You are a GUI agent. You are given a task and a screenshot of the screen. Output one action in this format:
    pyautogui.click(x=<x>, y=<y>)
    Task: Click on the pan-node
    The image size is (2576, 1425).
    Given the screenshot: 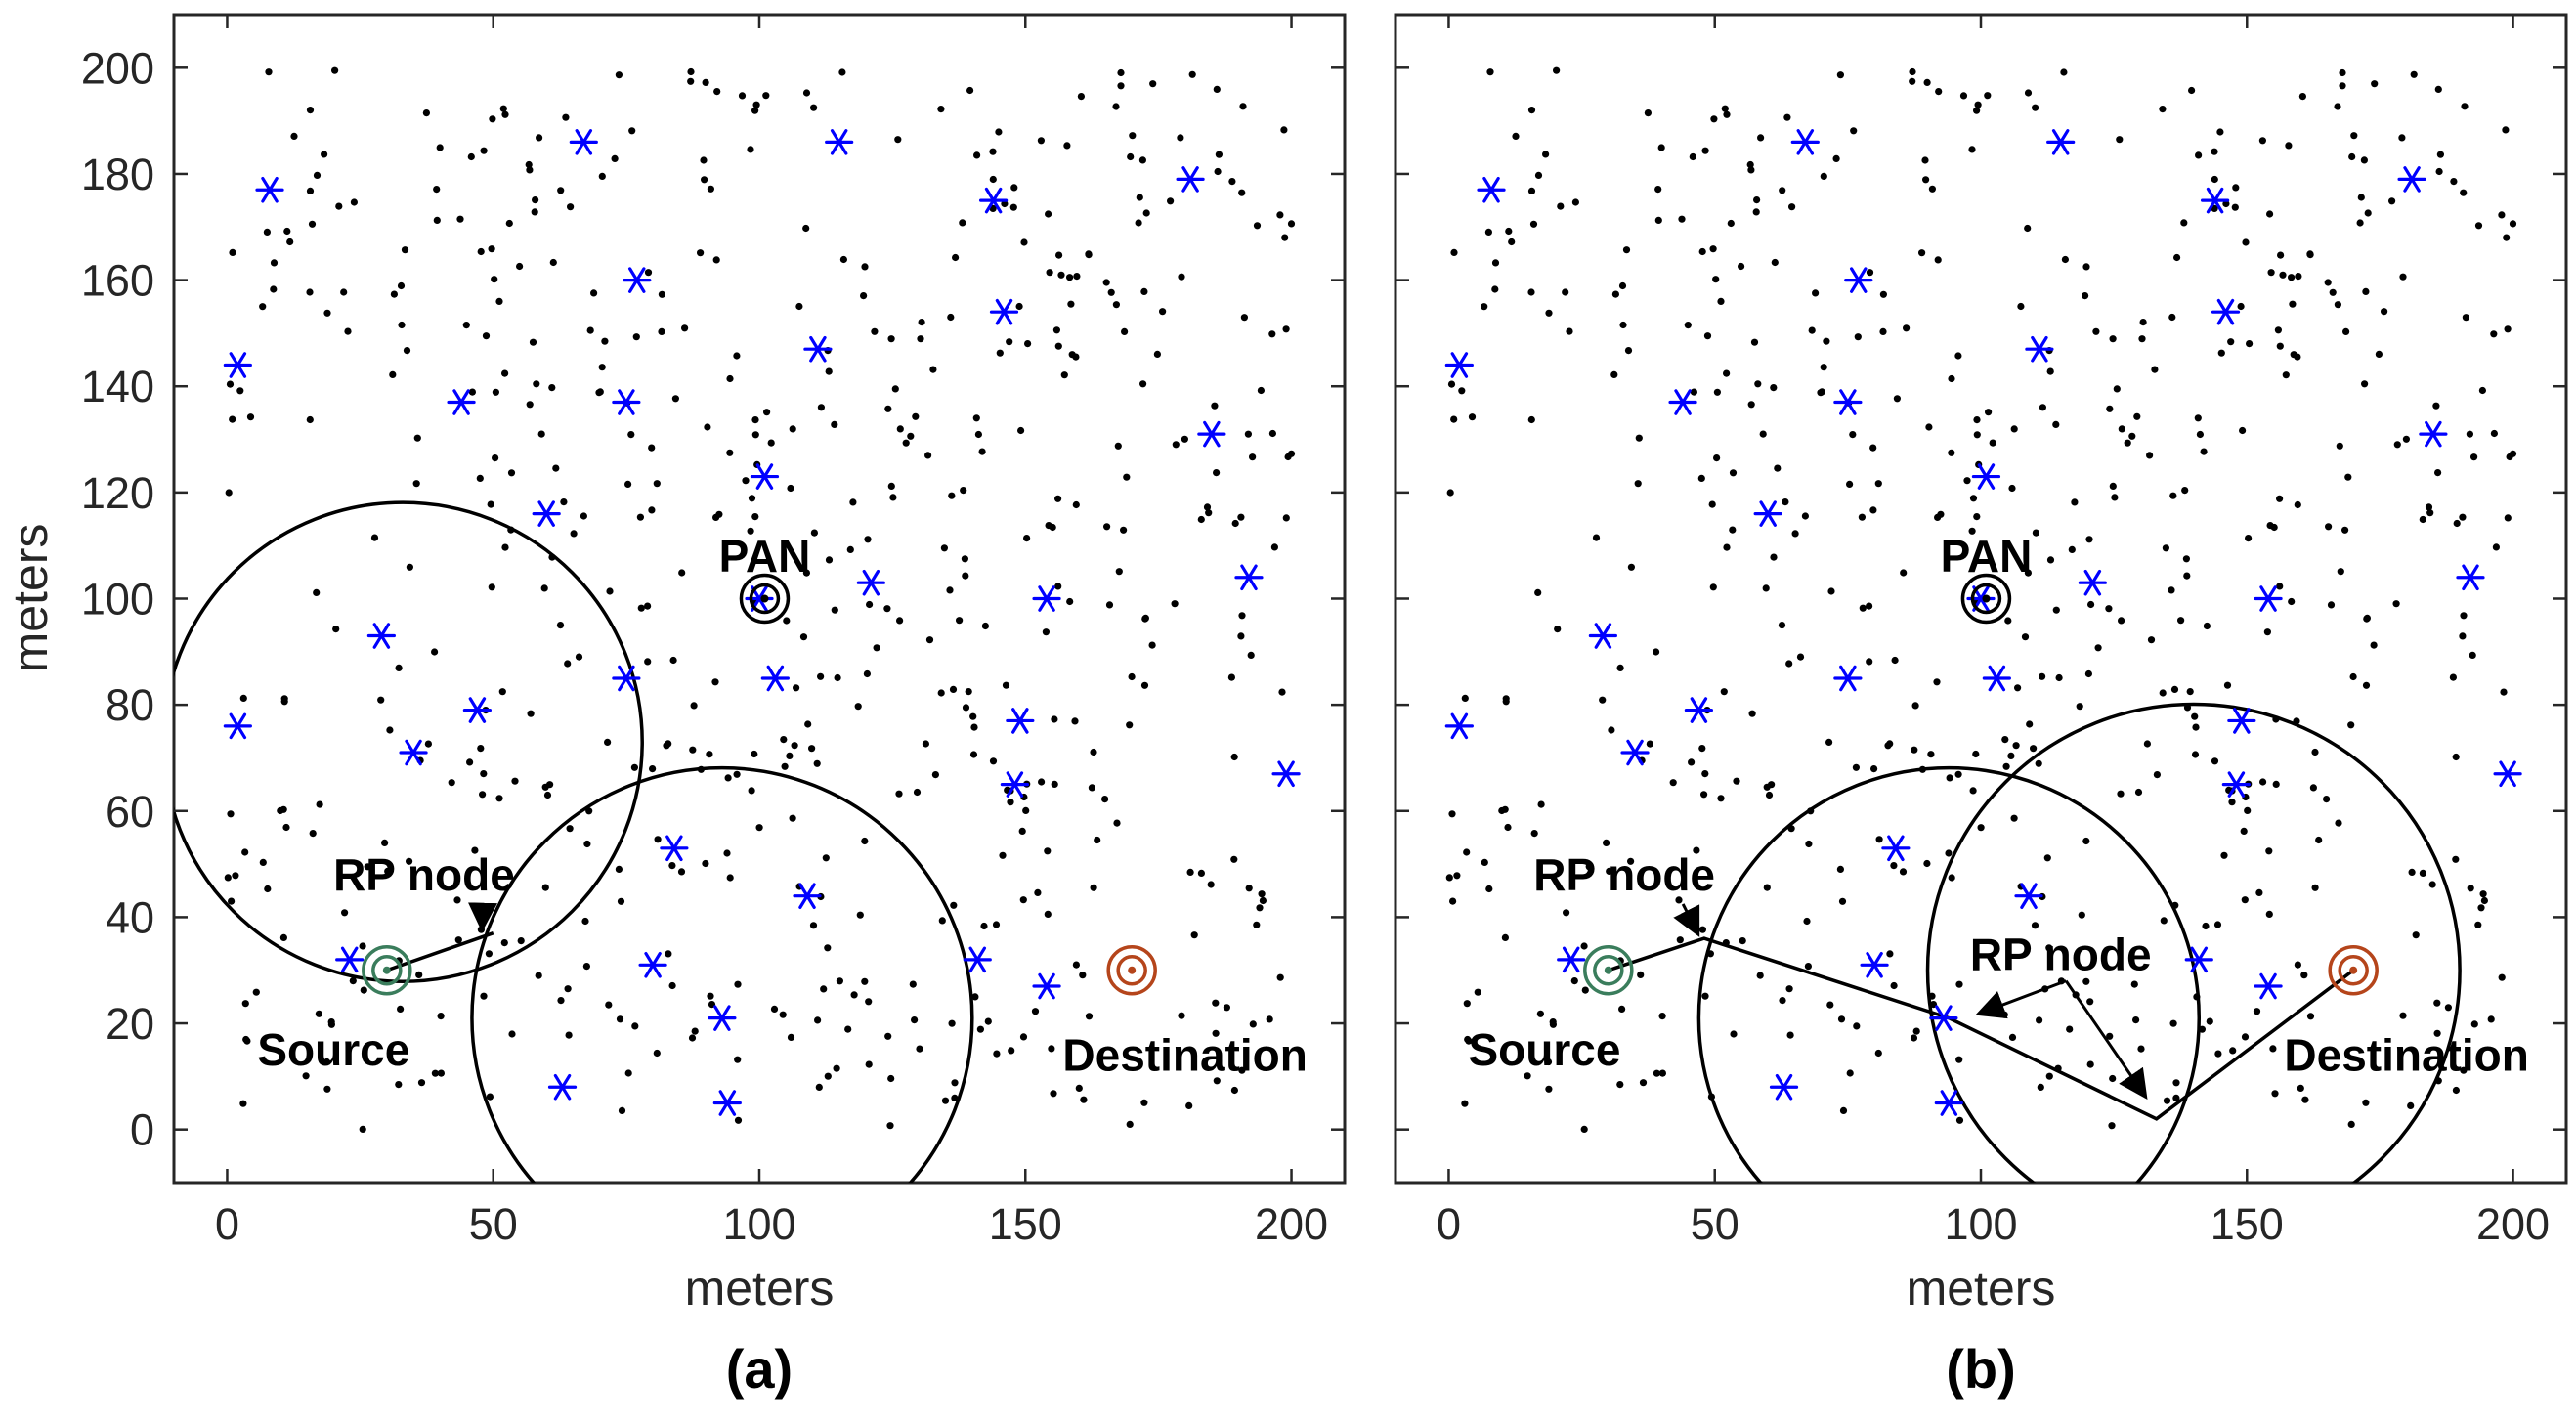 What is the action you would take?
    pyautogui.click(x=765, y=599)
    